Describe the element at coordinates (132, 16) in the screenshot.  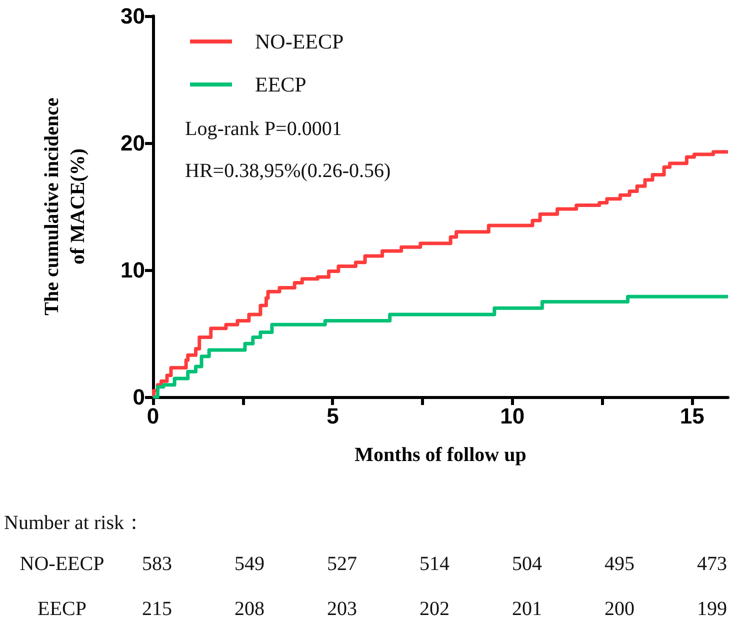
I see `y-tick-label: 30` at that location.